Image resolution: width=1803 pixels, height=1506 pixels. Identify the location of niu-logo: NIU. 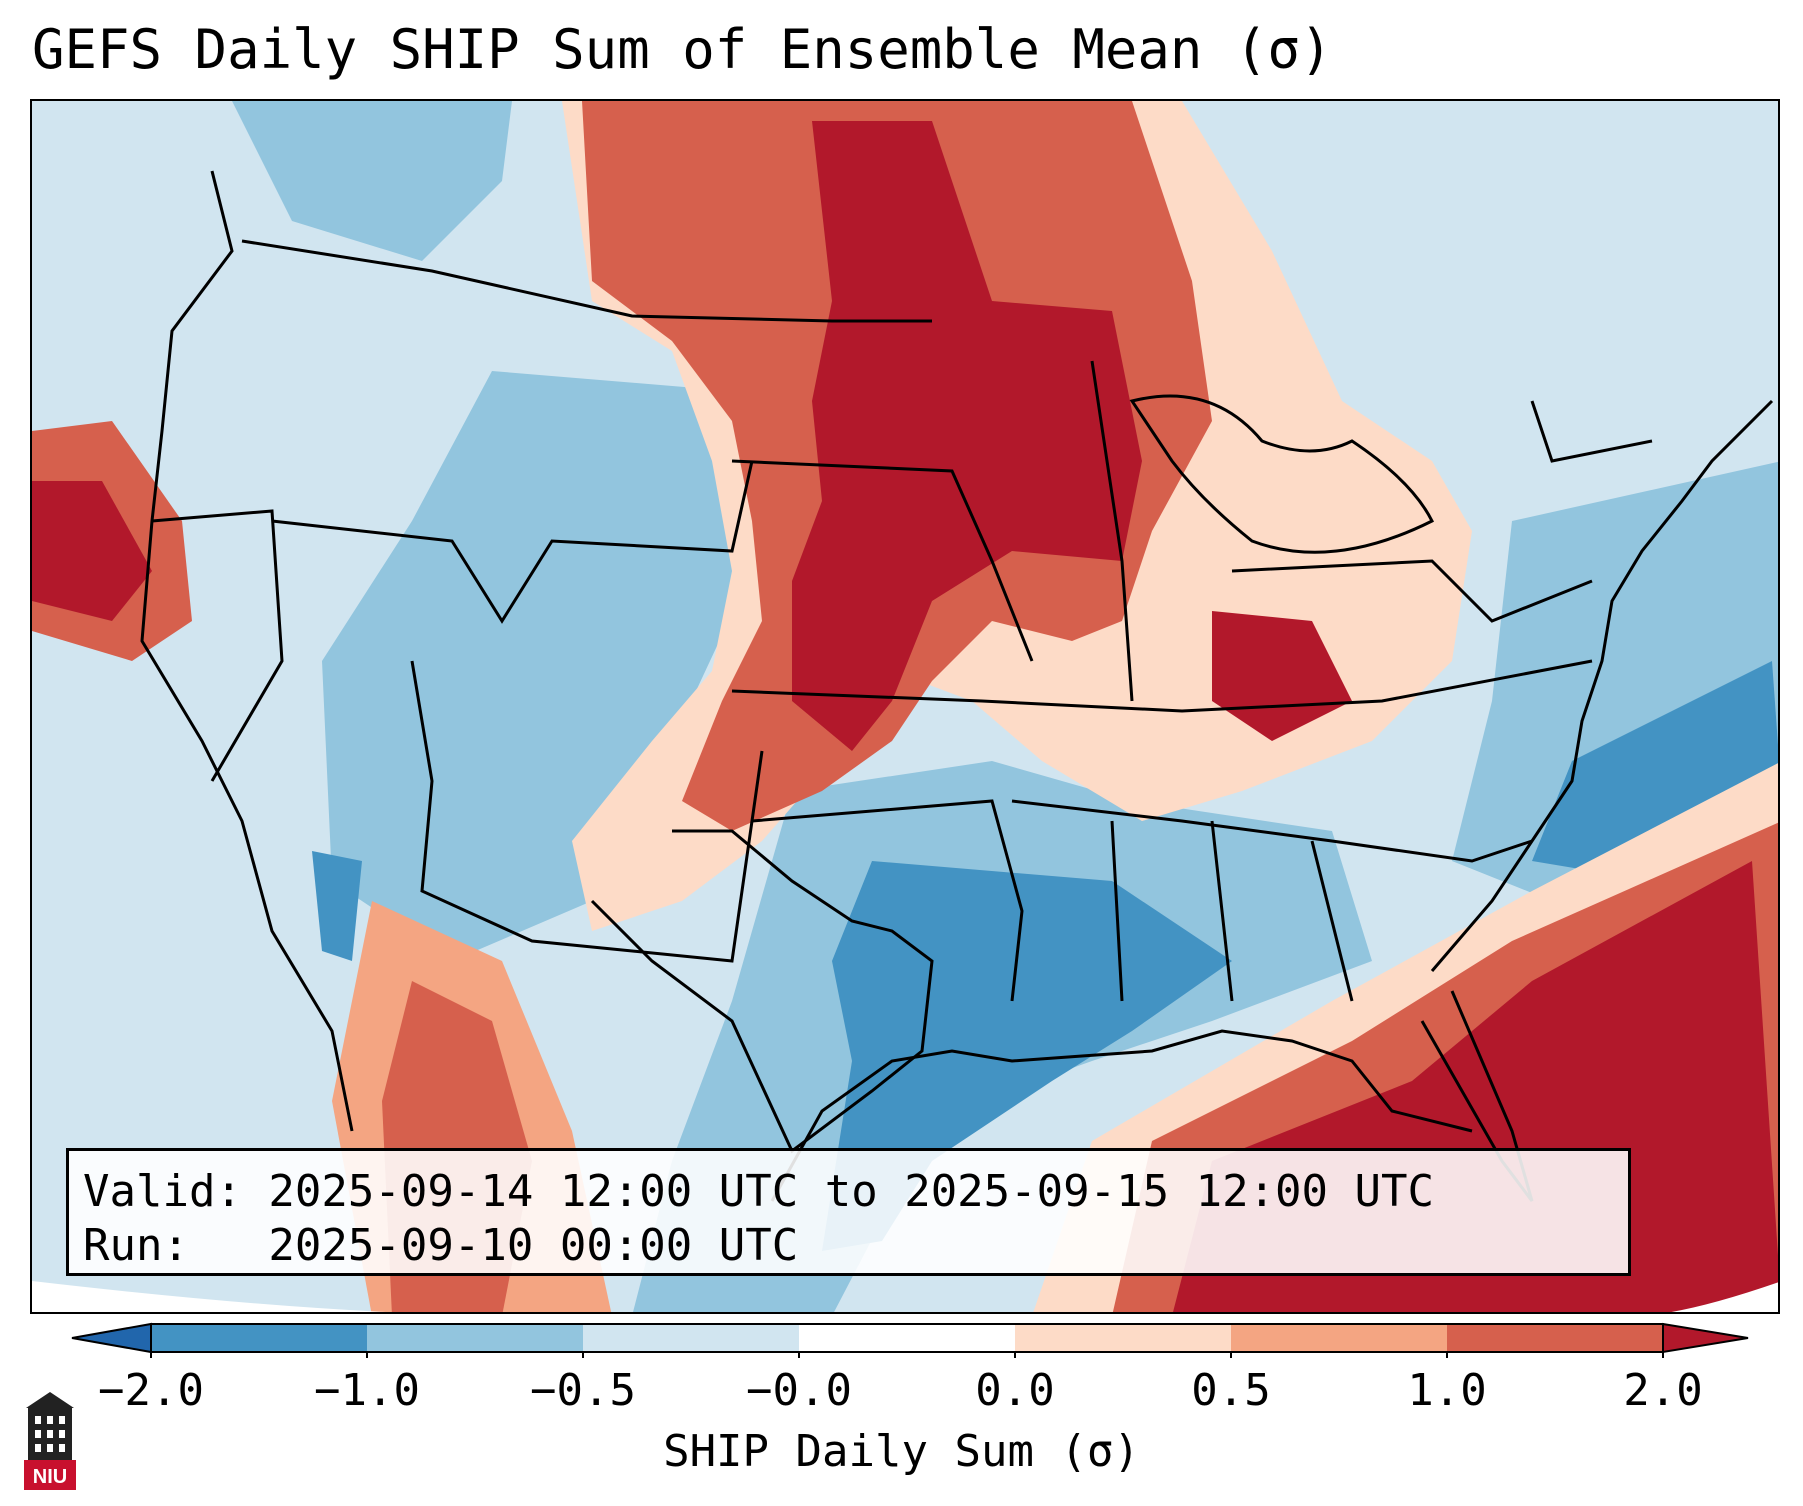
(50, 1441).